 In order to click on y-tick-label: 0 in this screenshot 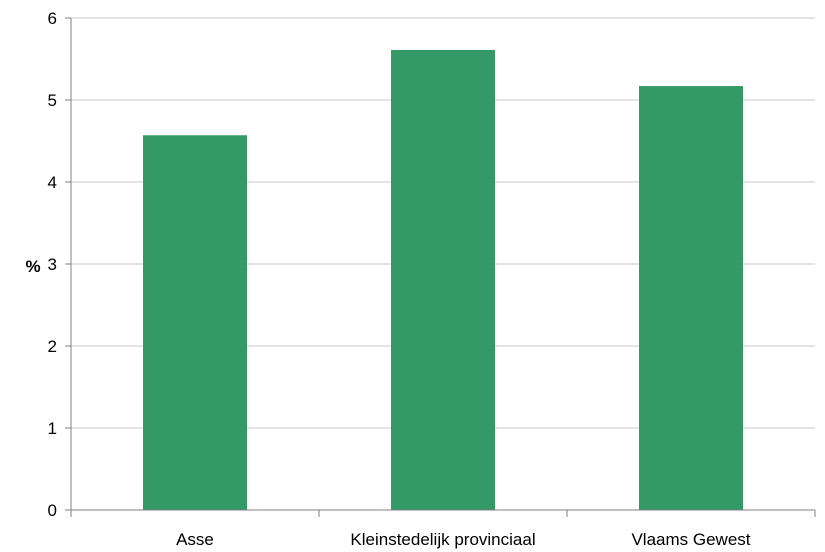, I will do `click(52, 510)`.